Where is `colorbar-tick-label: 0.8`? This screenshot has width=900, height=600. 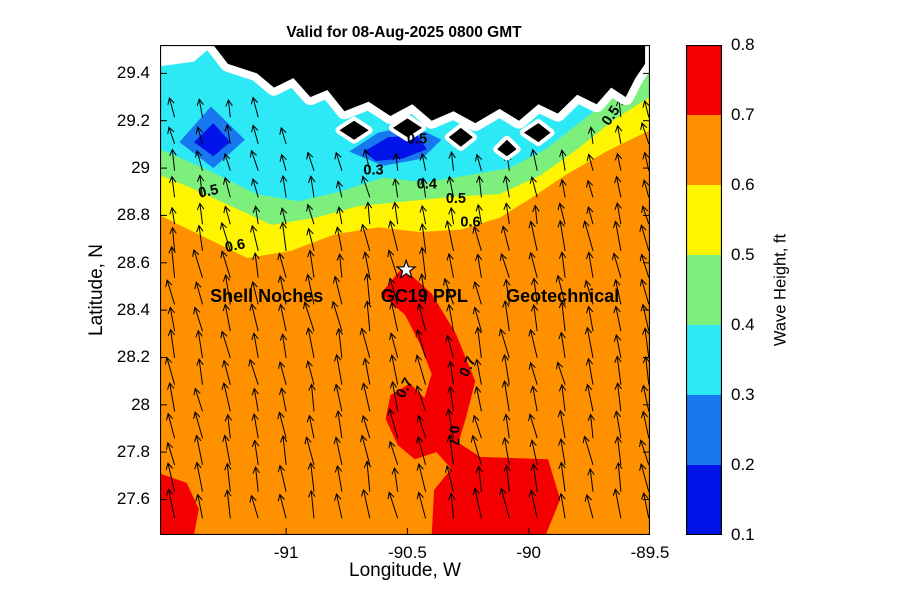 colorbar-tick-label: 0.8 is located at coordinates (743, 44).